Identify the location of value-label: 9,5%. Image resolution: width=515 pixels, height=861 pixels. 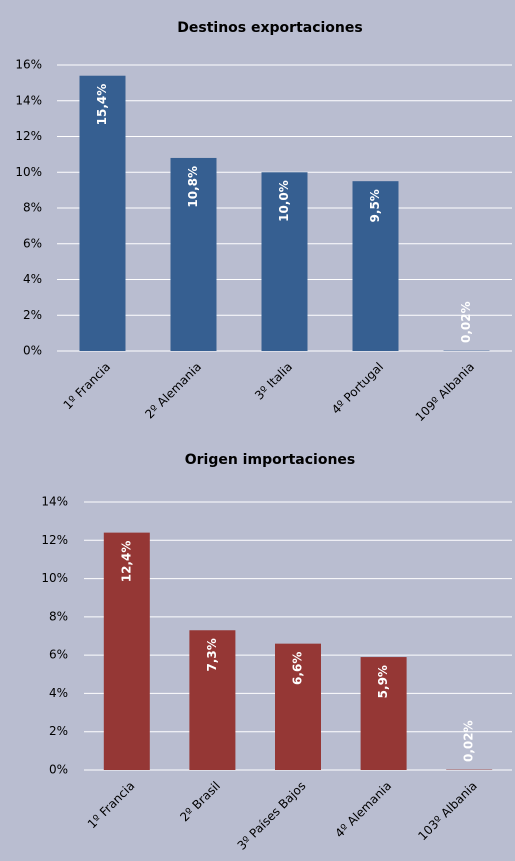
(375, 205).